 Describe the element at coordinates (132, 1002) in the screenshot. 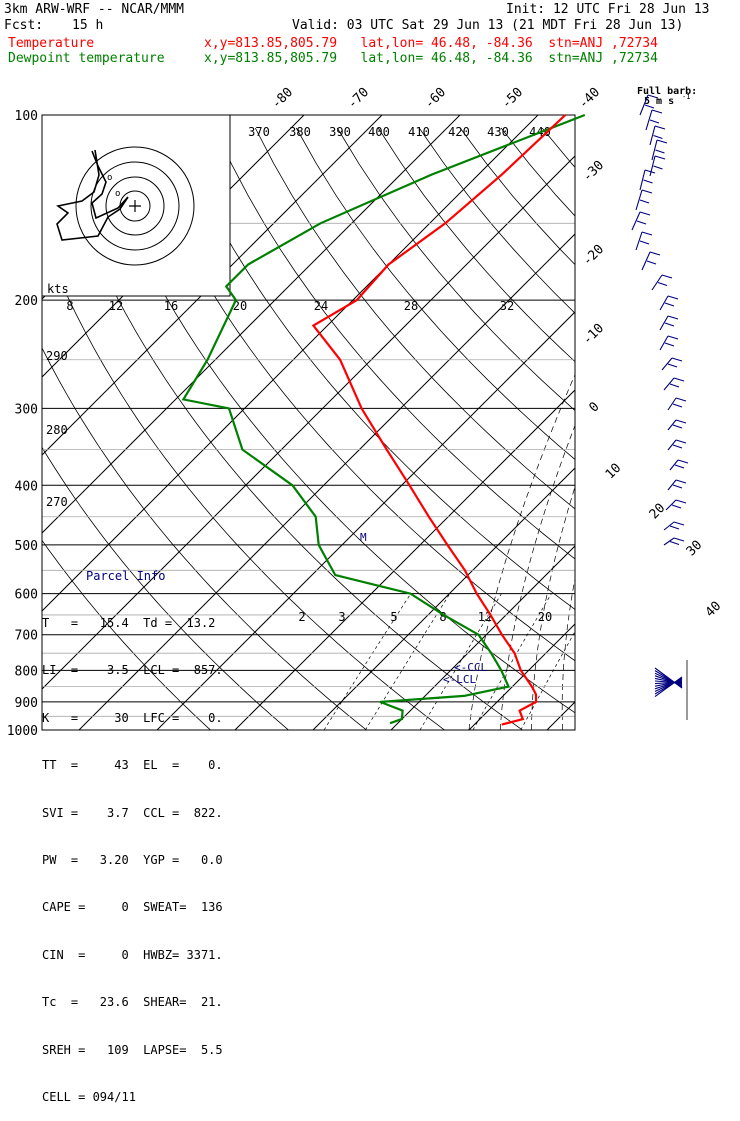

I see `parcel-row: Tc = 23.6 SHEAR= 21.` at that location.